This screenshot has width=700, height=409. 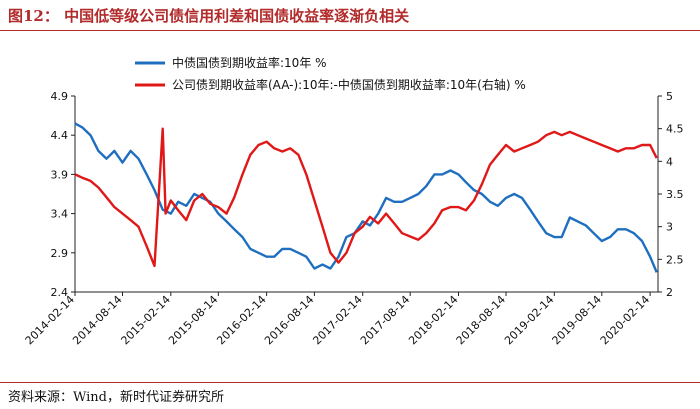 I want to click on left-tick-label: 3.4, so click(x=60, y=214).